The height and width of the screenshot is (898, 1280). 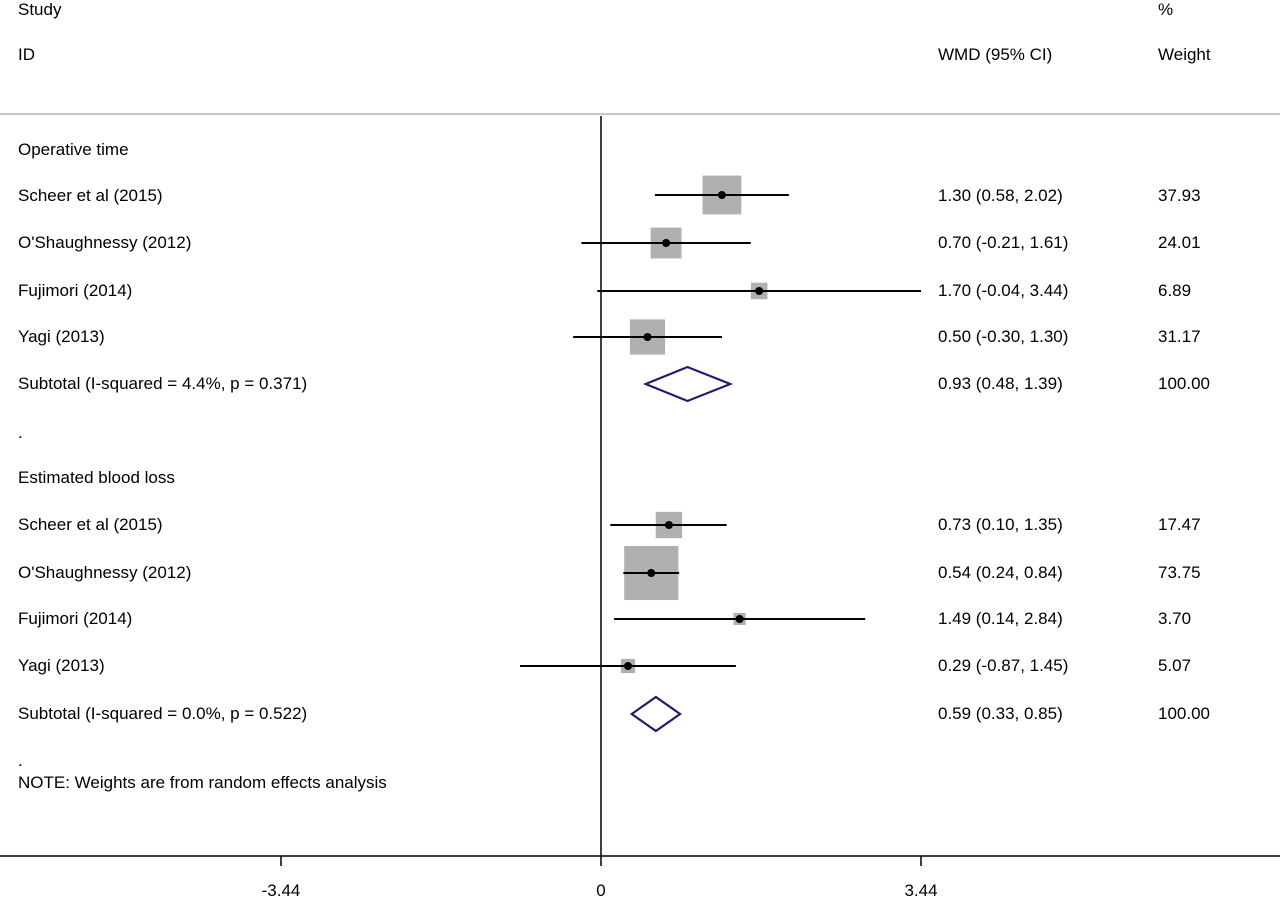 I want to click on study-weight-text: 17.47, so click(x=1179, y=524).